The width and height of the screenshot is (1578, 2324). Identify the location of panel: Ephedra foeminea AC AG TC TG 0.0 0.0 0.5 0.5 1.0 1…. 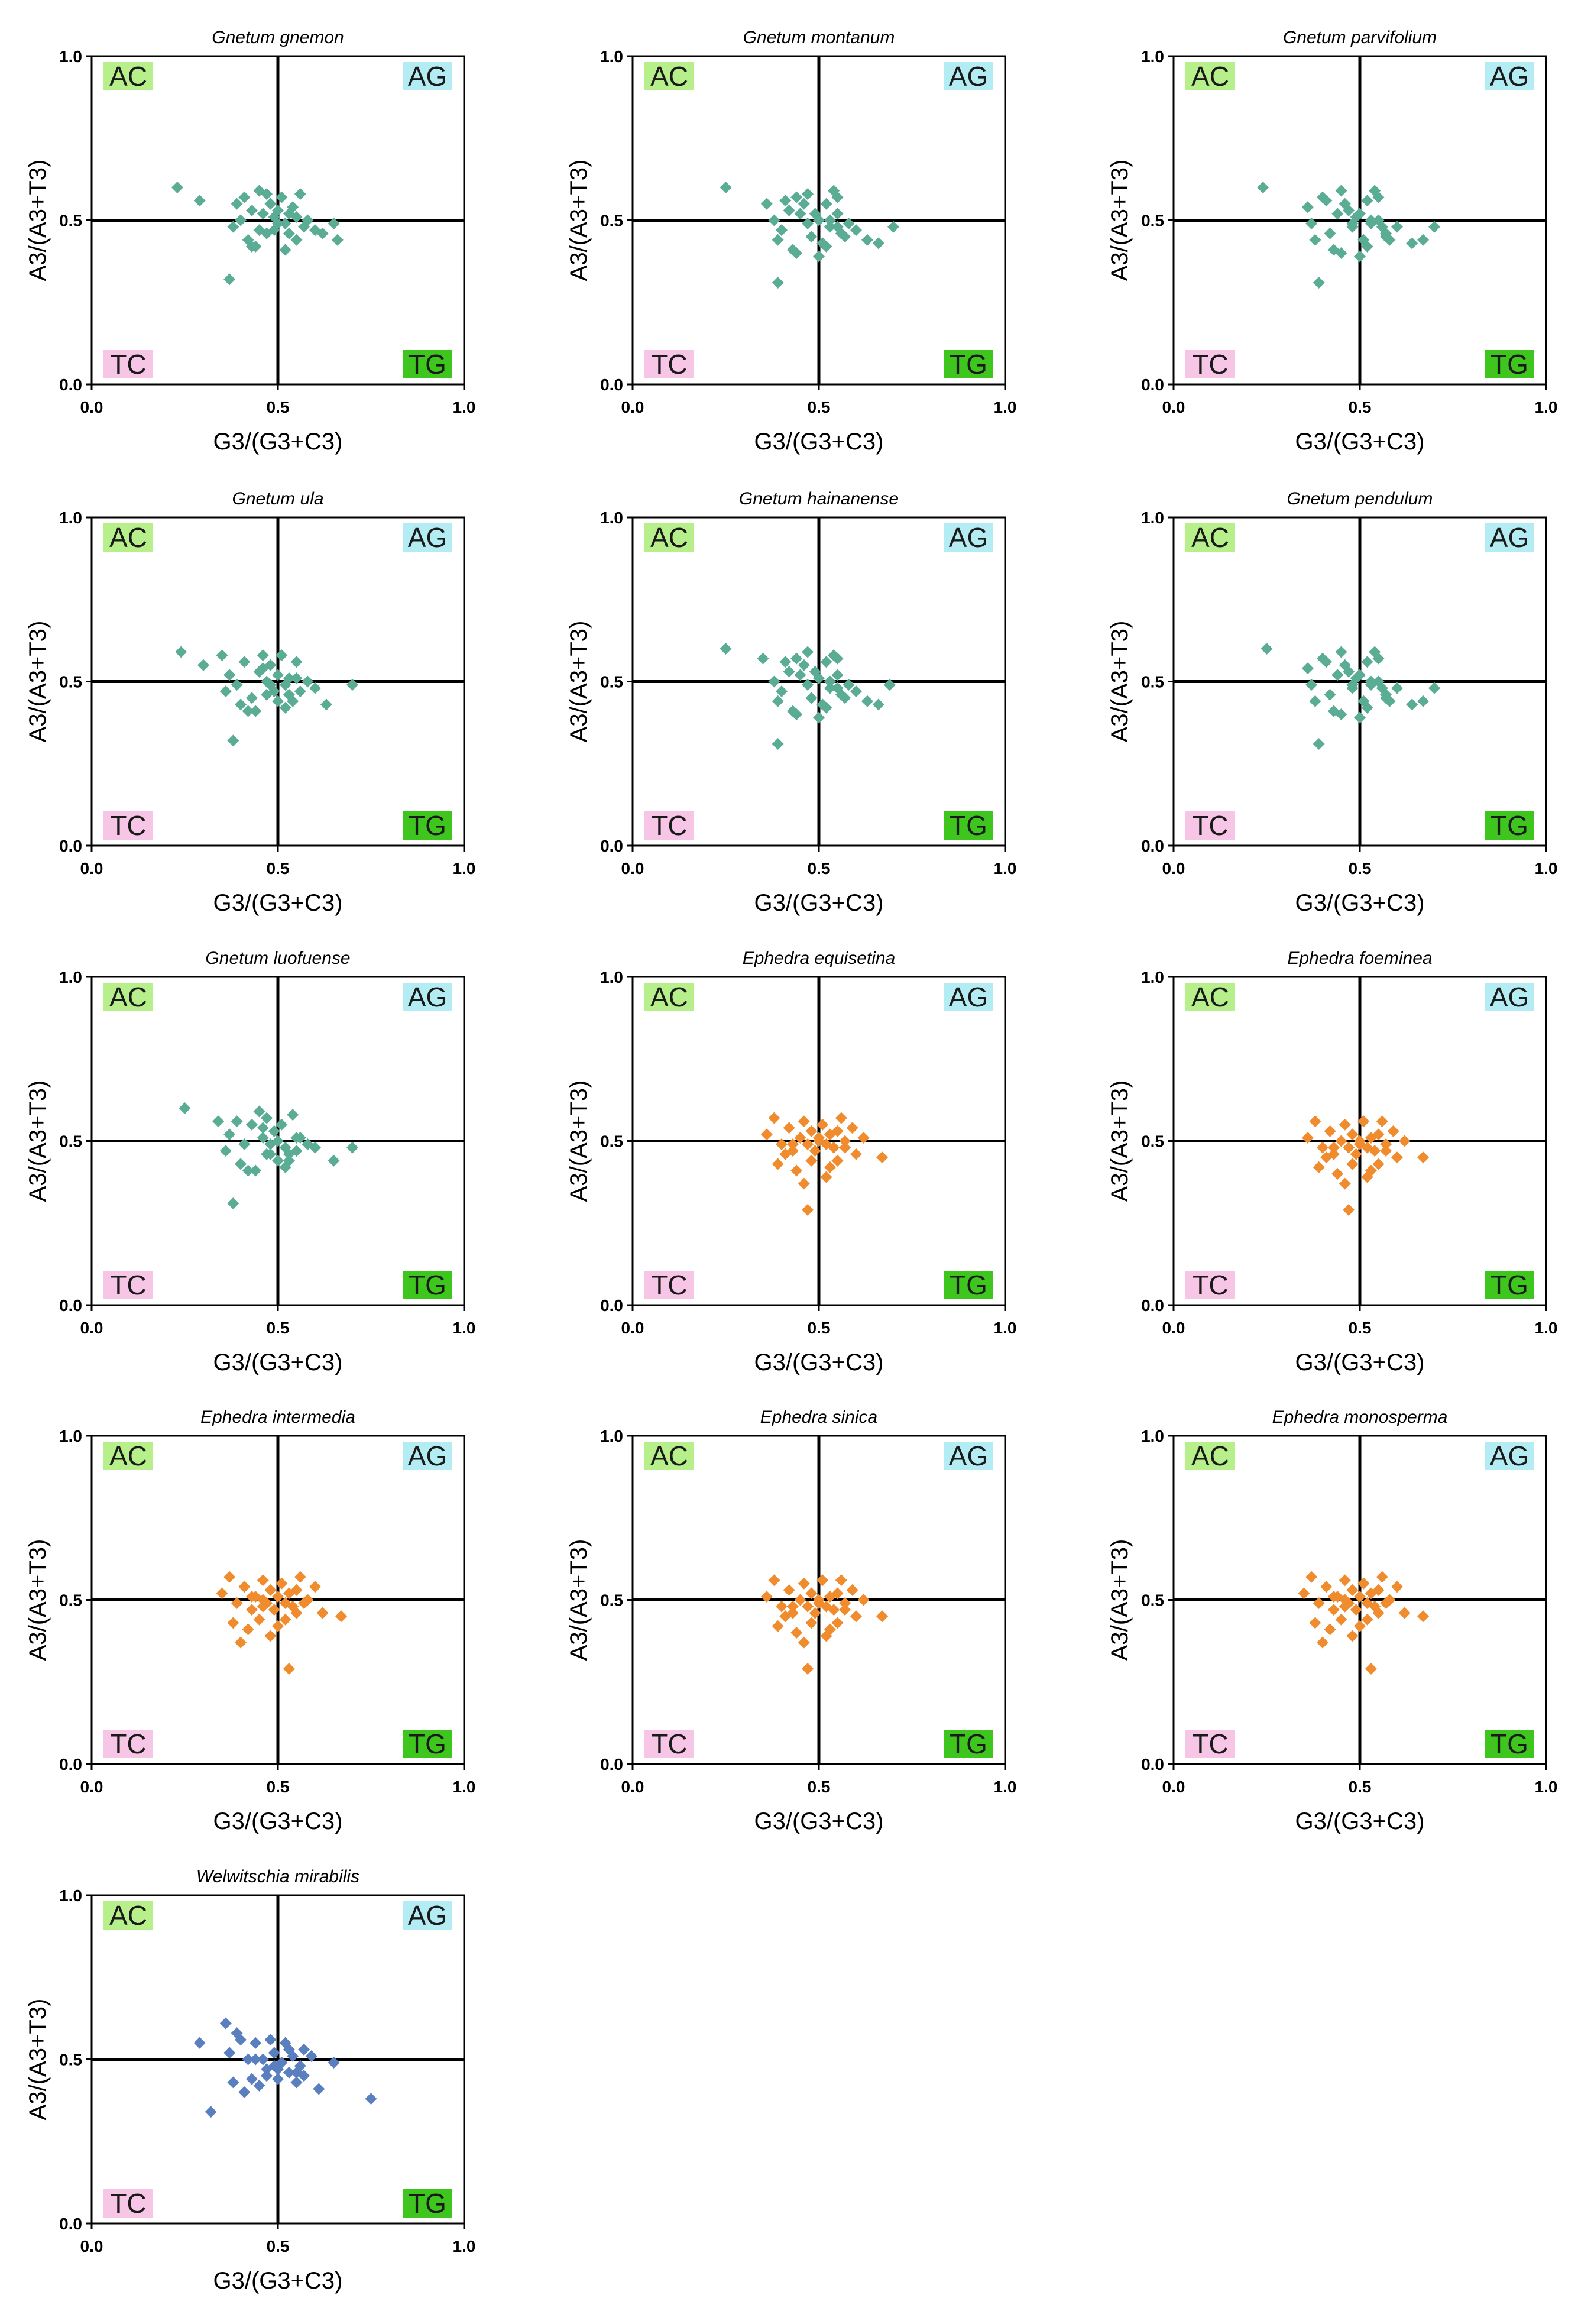
(1332, 1162).